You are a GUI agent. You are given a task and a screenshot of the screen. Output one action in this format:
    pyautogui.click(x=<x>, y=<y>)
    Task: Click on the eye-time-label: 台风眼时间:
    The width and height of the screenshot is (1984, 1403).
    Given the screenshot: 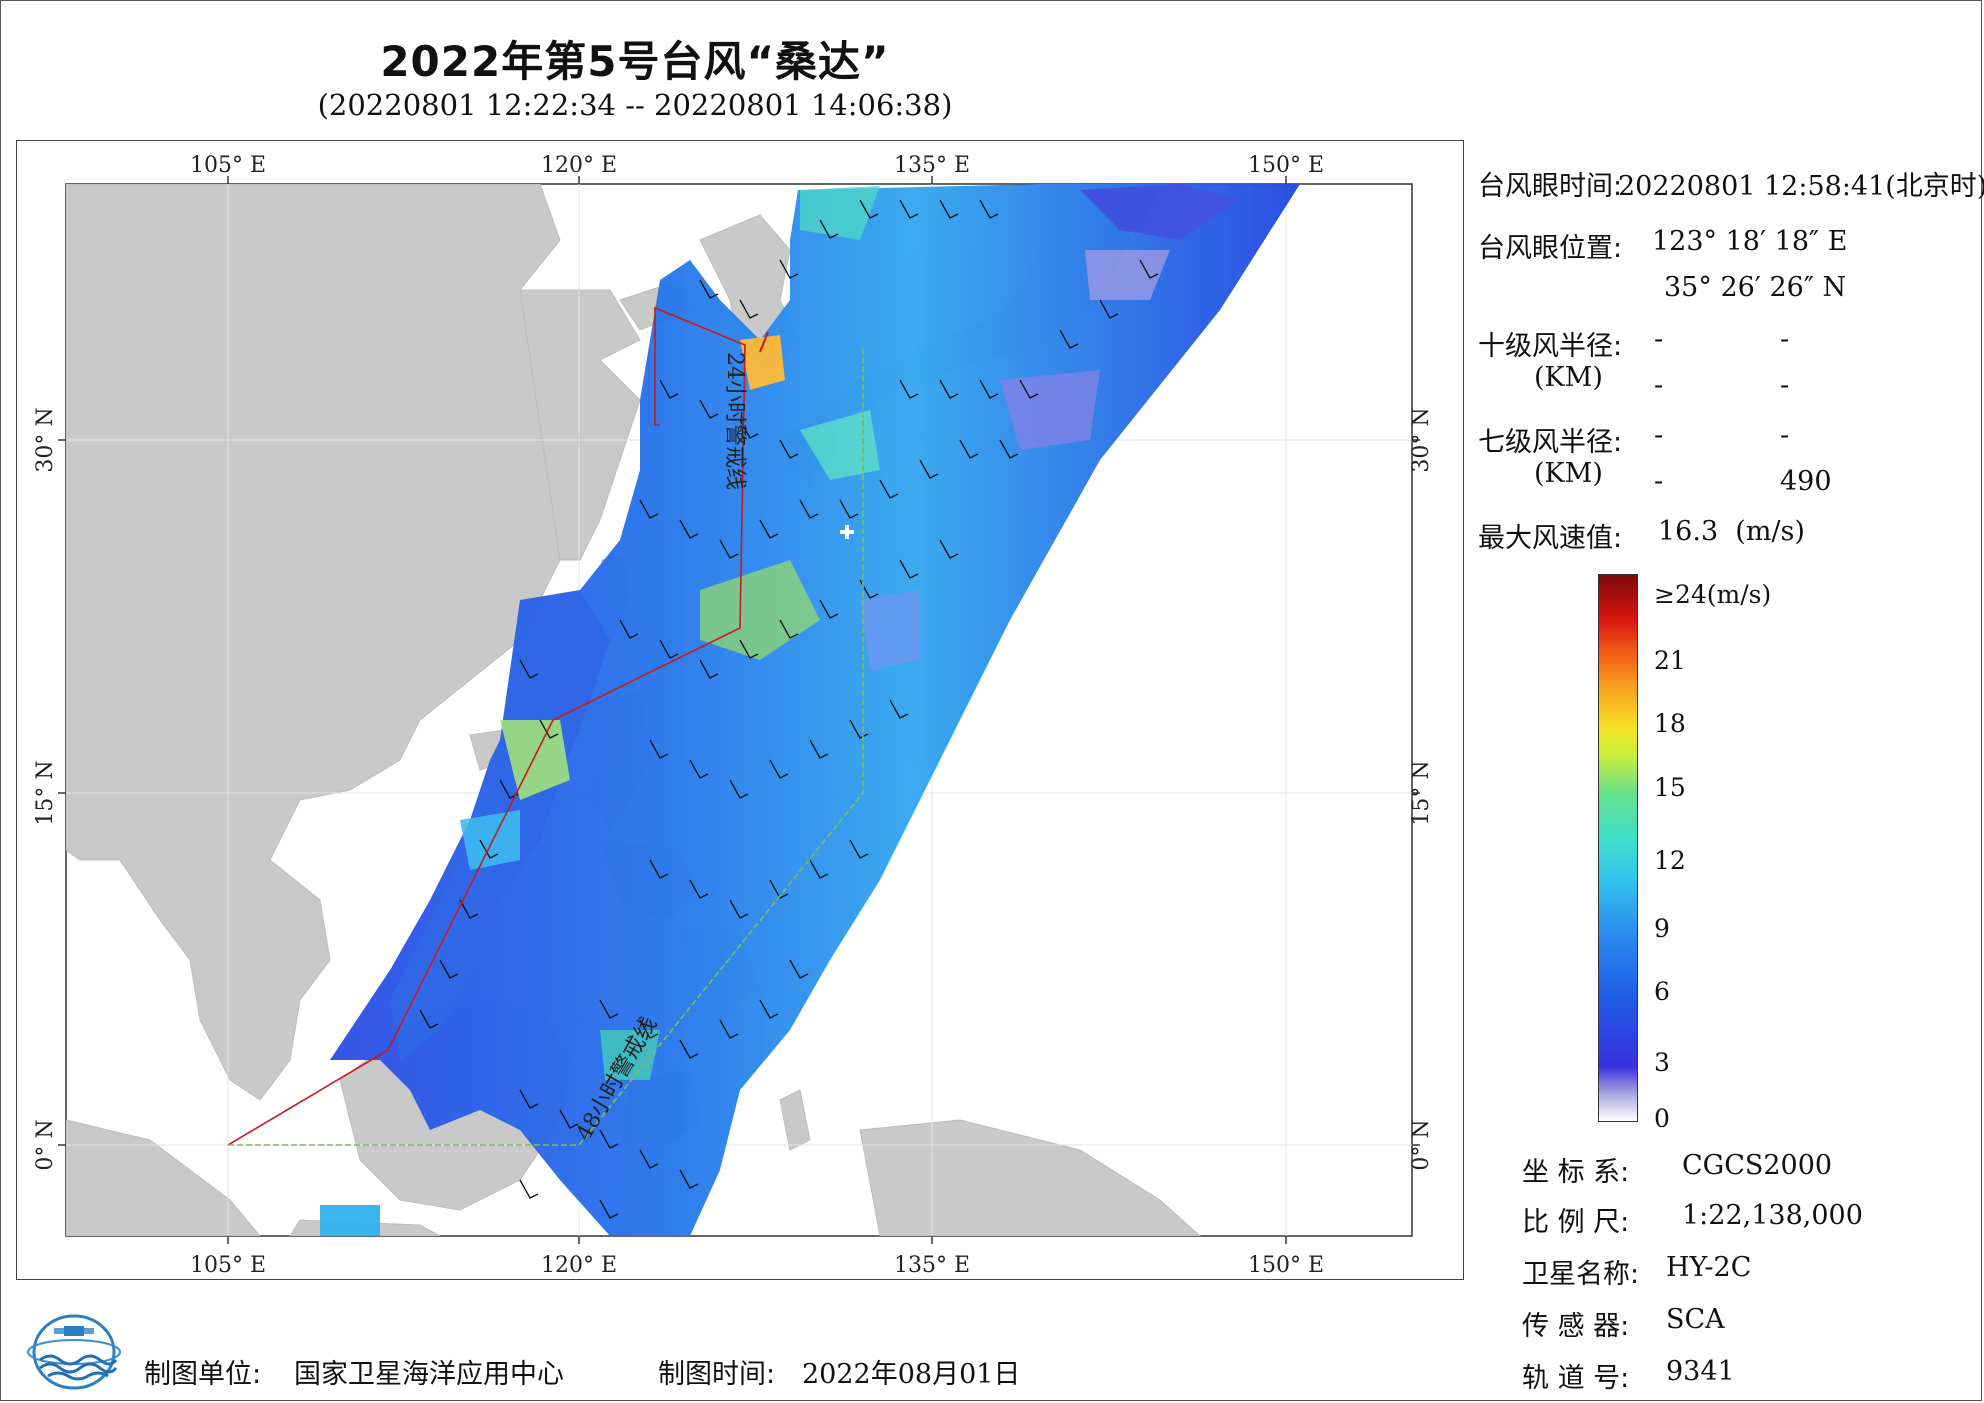 What is the action you would take?
    pyautogui.click(x=1550, y=186)
    